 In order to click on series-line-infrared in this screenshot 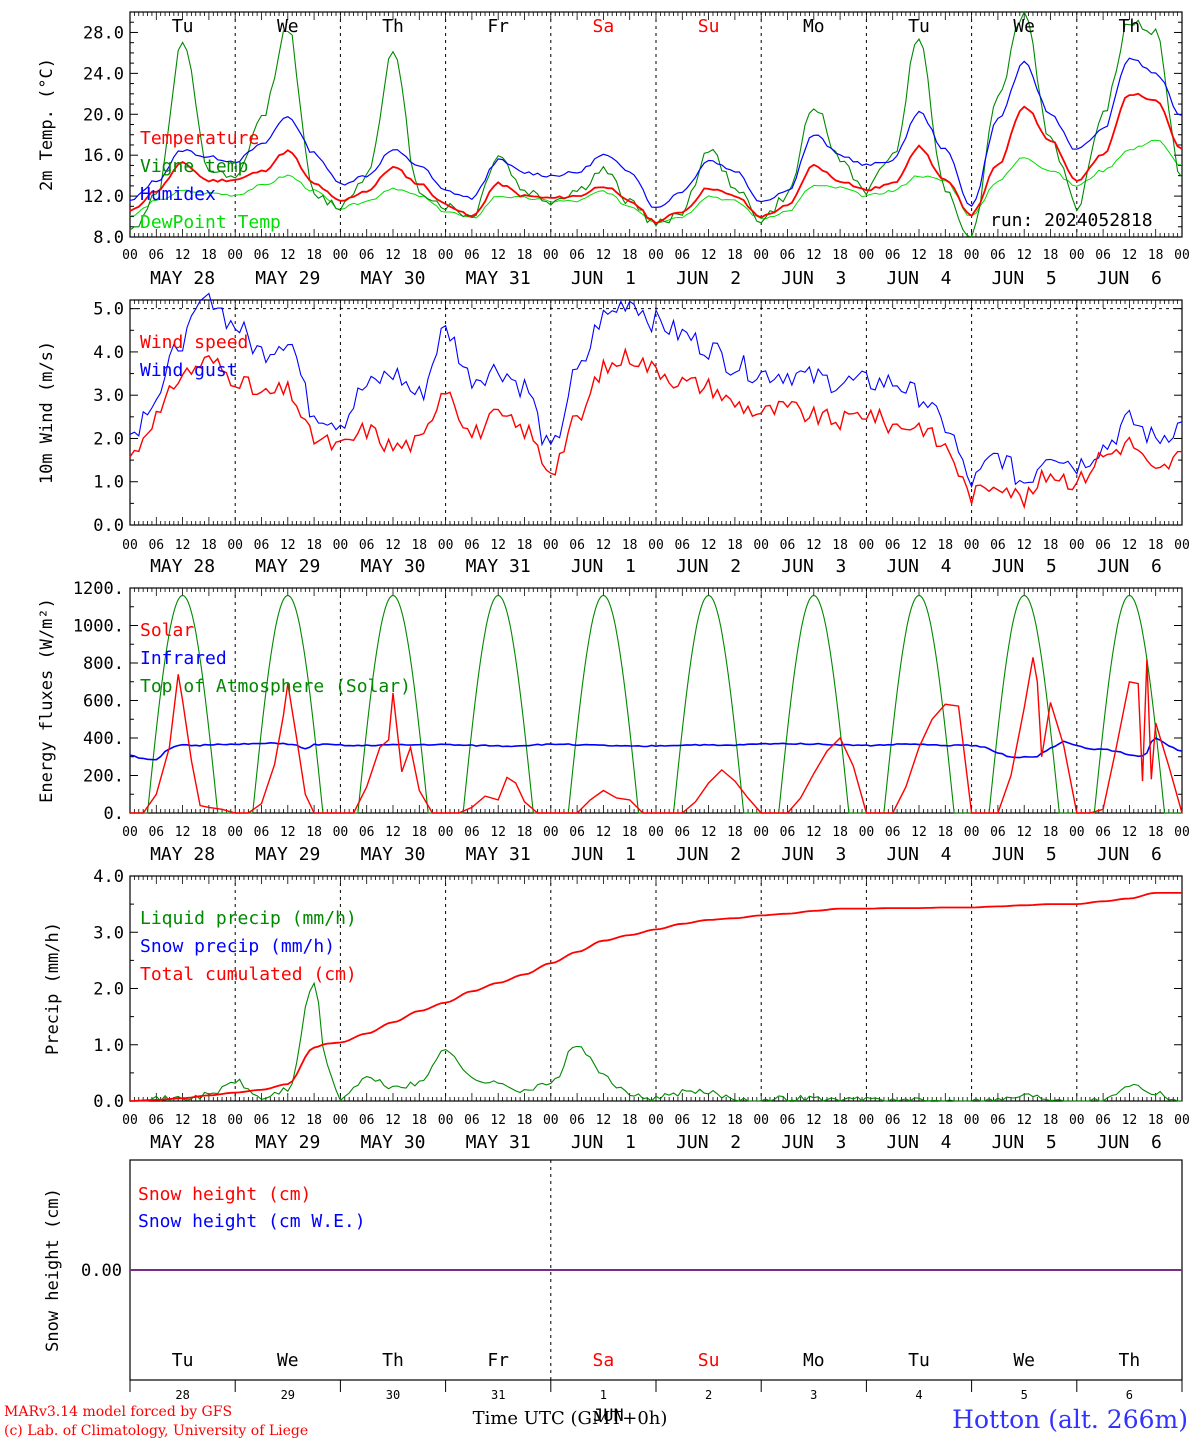, I will do `click(656, 749)`.